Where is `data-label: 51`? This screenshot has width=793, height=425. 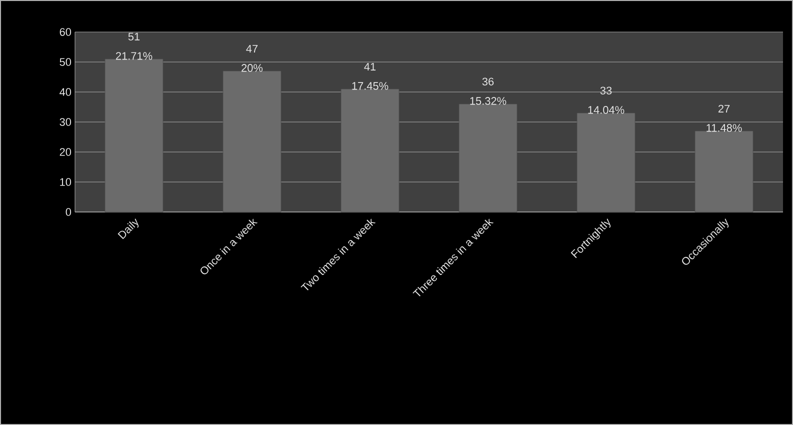
data-label: 51 is located at coordinates (134, 36).